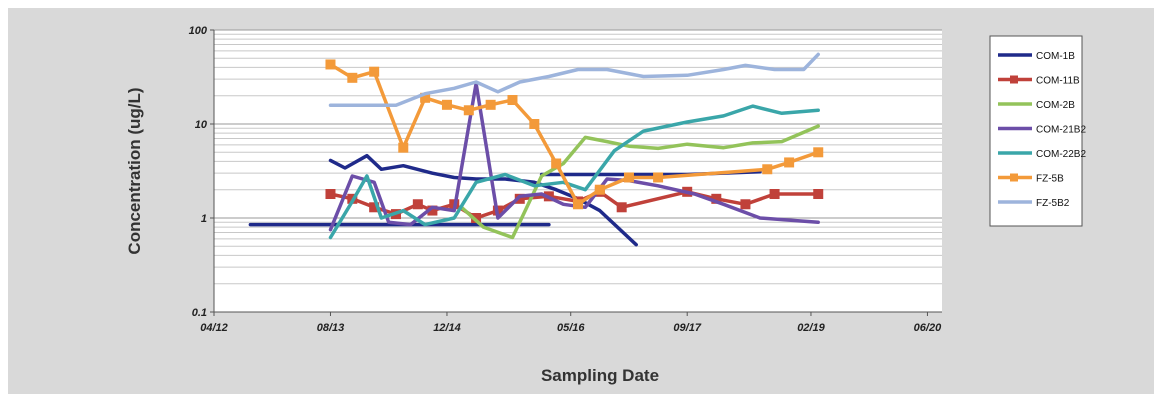 This screenshot has width=1162, height=402. Describe the element at coordinates (571, 328) in the screenshot. I see `x-tick-label: 05/16` at that location.